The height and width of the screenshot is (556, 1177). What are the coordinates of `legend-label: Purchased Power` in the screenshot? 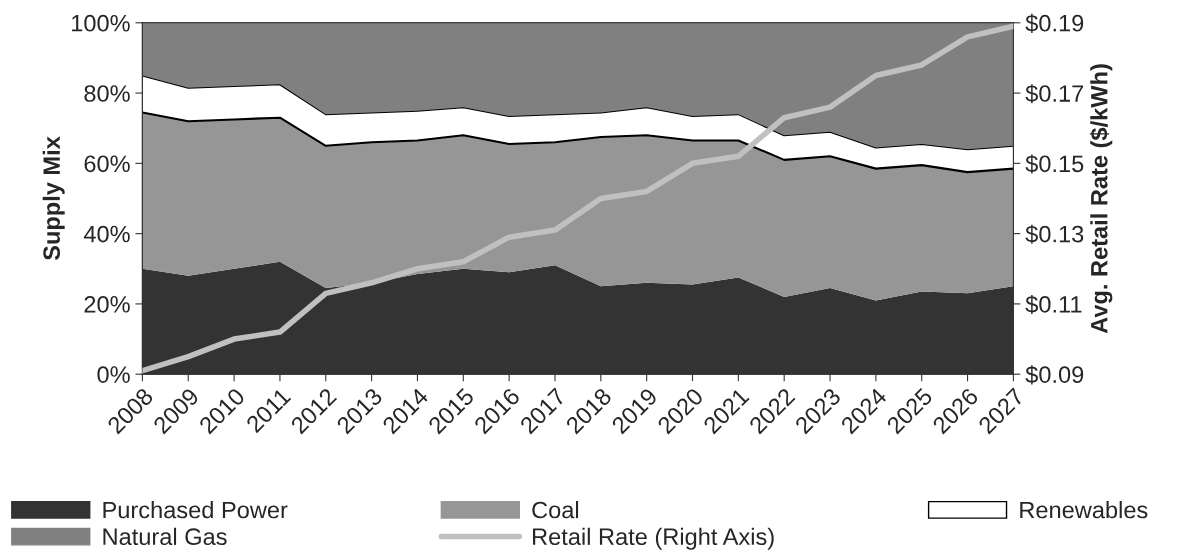 It's located at (195, 510).